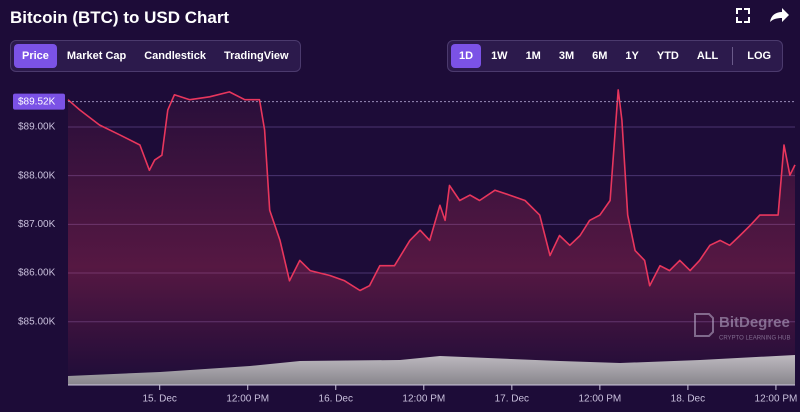  Describe the element at coordinates (499, 56) in the screenshot. I see `range-tab: 1W` at that location.